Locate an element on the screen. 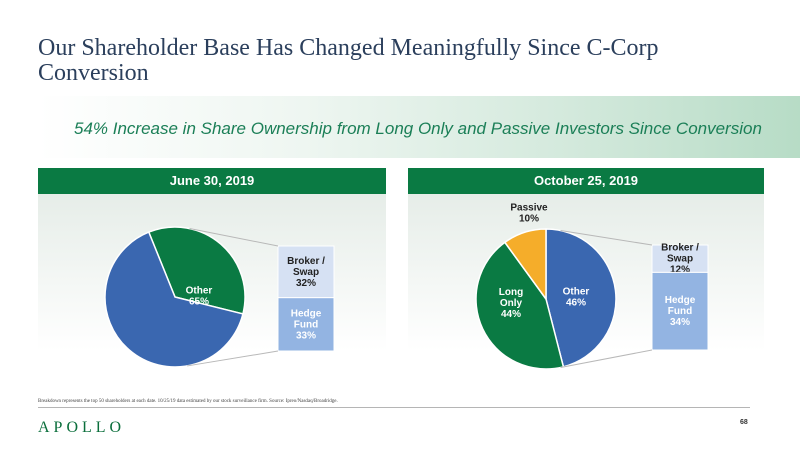  footer-divider is located at coordinates (394, 407).